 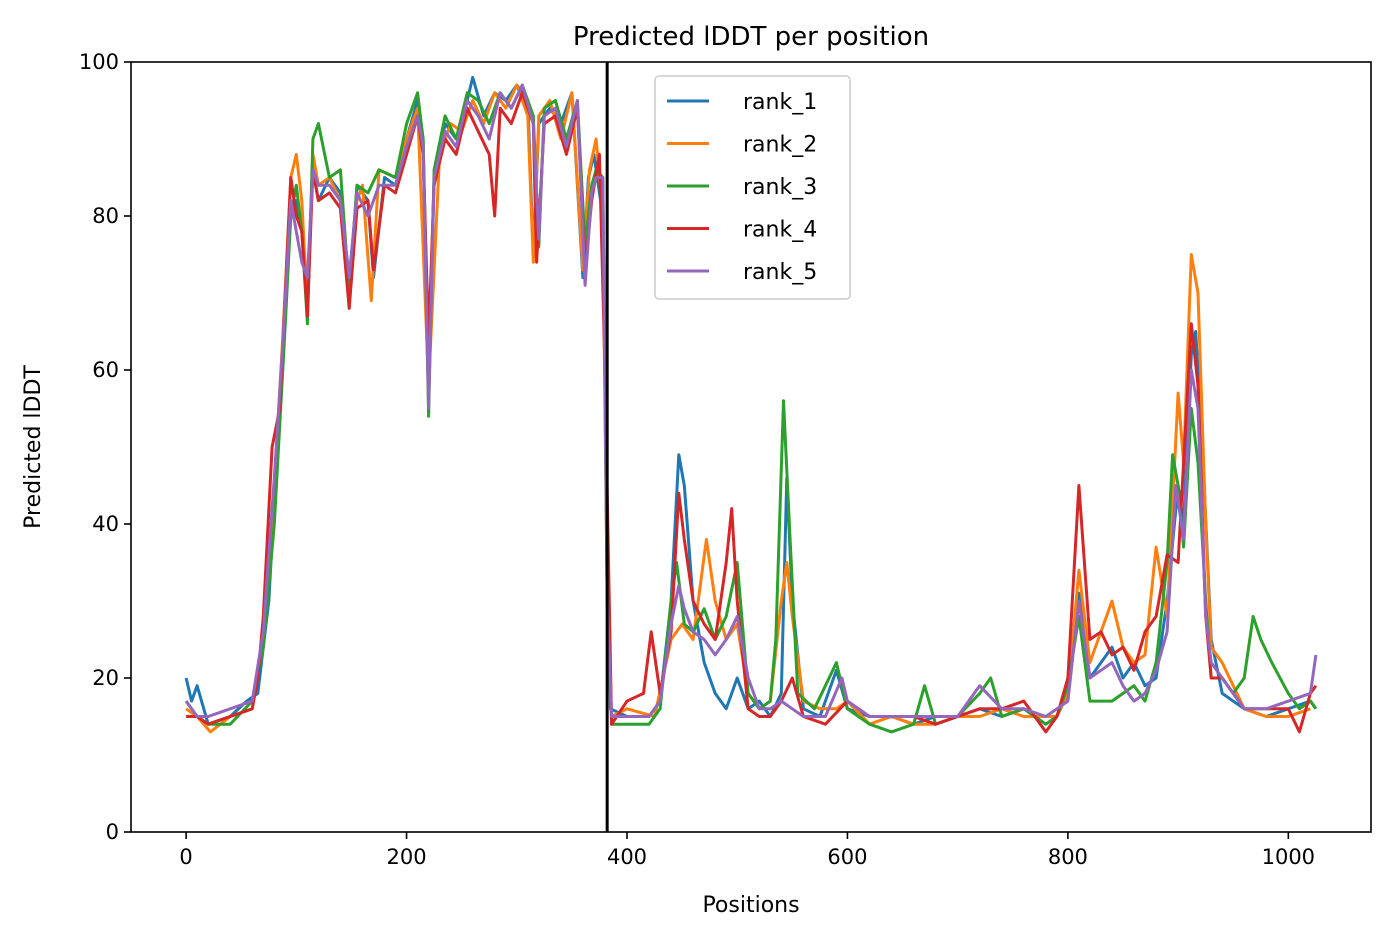 I want to click on legend: rank_1 rank_2 rank_3 rank_4 rank_5, so click(x=752, y=187).